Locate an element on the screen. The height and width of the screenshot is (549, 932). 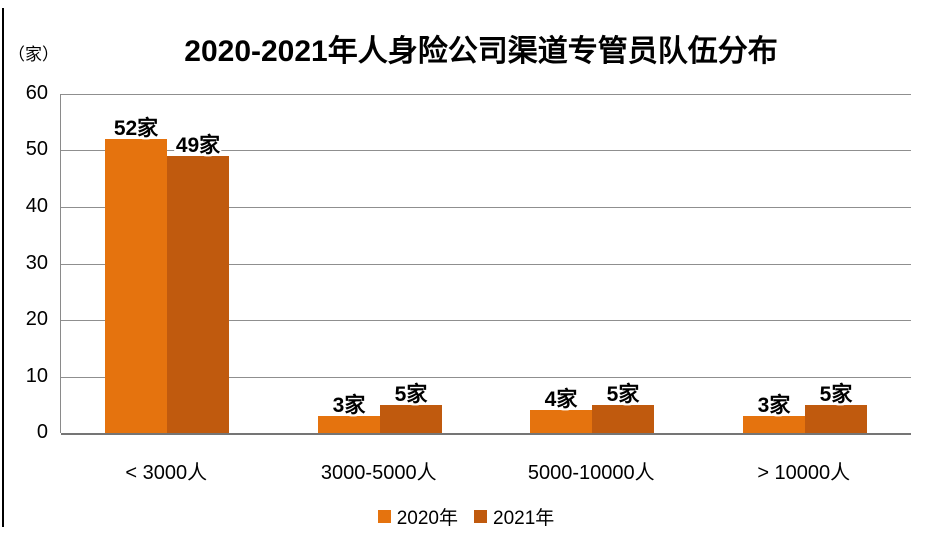
y-axis-unit-label: （家） is located at coordinates (33, 54).